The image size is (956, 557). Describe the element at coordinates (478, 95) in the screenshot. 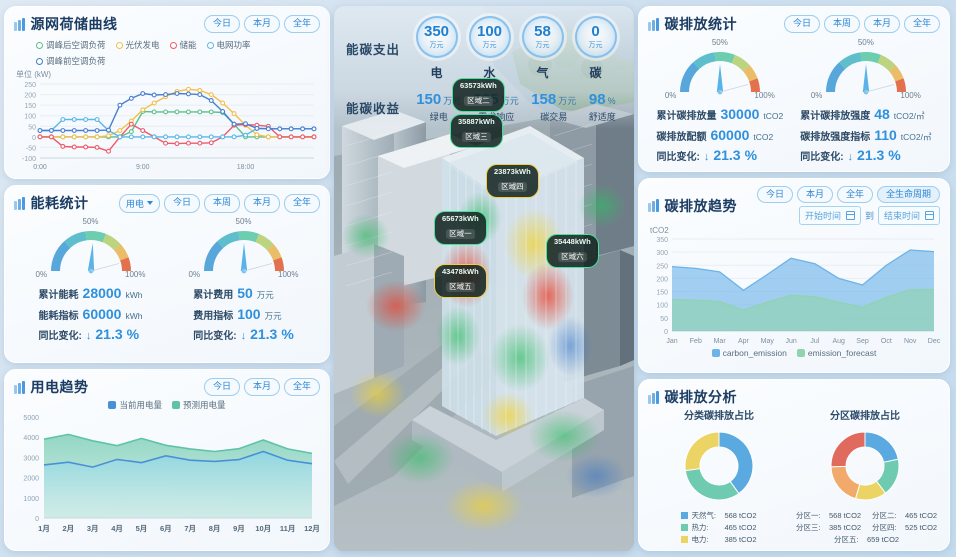

I see `zone-tag: 63573kWh 区域二` at that location.